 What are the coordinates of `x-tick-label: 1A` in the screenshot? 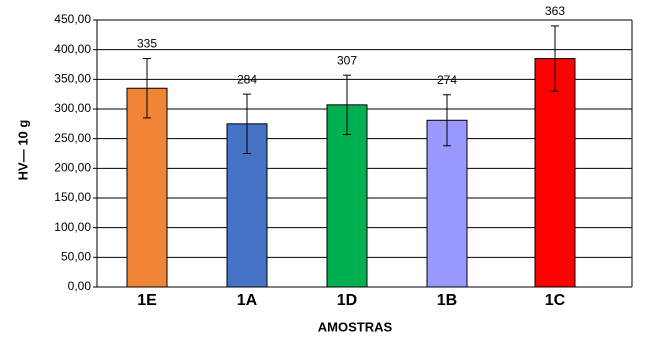 It's located at (247, 300).